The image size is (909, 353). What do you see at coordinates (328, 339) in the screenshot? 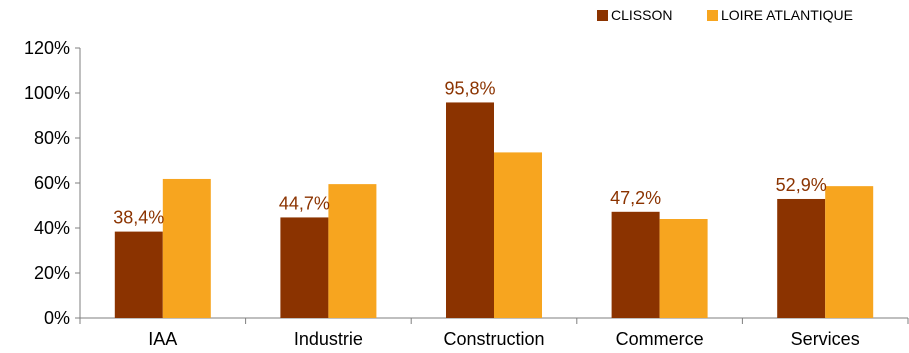
I see `x-tick-label: Industrie` at bounding box center [328, 339].